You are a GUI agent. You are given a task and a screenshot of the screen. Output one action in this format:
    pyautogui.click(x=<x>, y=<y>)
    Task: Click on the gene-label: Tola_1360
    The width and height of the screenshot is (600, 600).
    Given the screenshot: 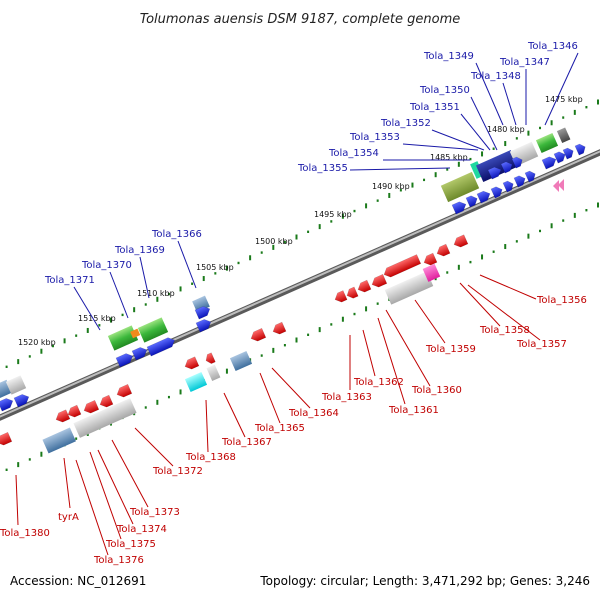 What is the action you would take?
    pyautogui.click(x=436, y=390)
    